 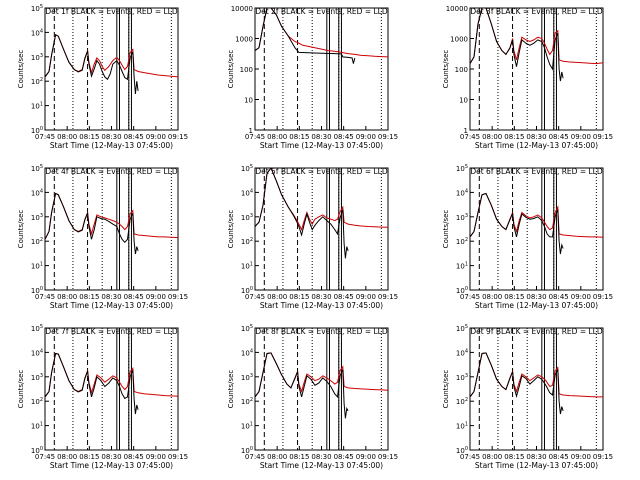 What do you see at coordinates (321, 11) in the screenshot?
I see `chart-title: Det 2f BLACK = Events, RED = LLD` at bounding box center [321, 11].